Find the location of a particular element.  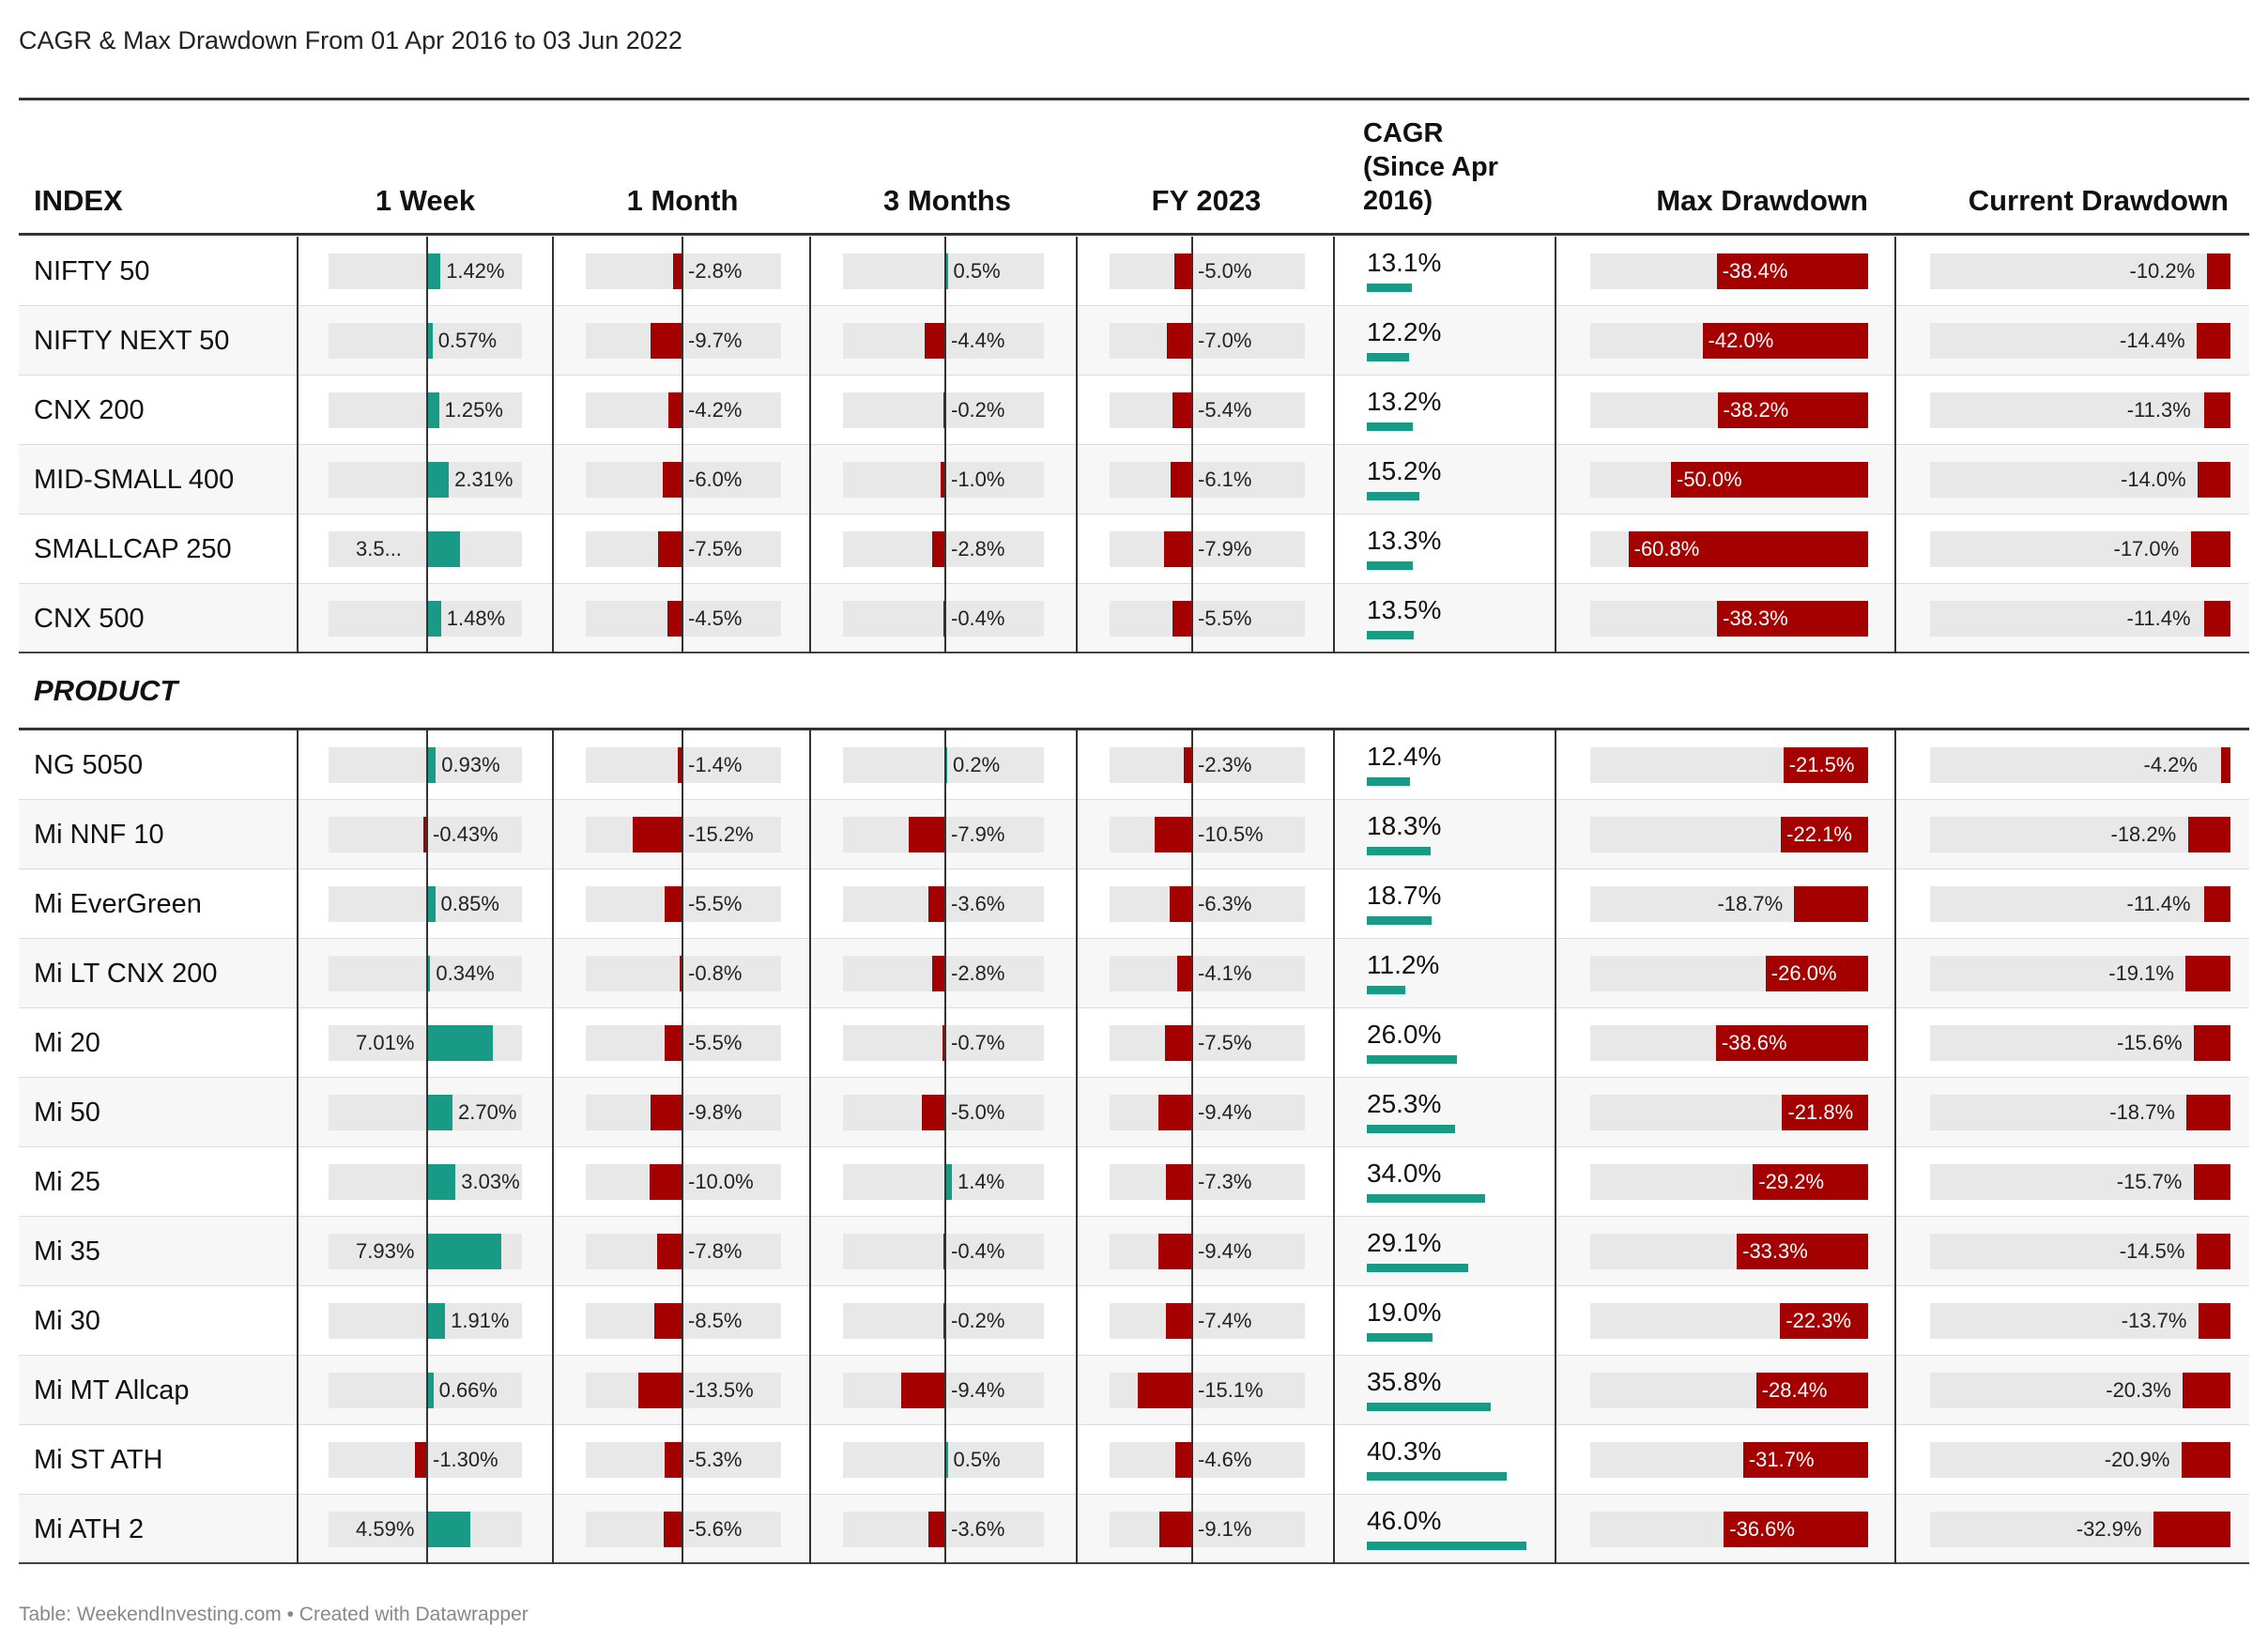

row-nifty-next-50-current-drawdown-bar is located at coordinates (2213, 341).